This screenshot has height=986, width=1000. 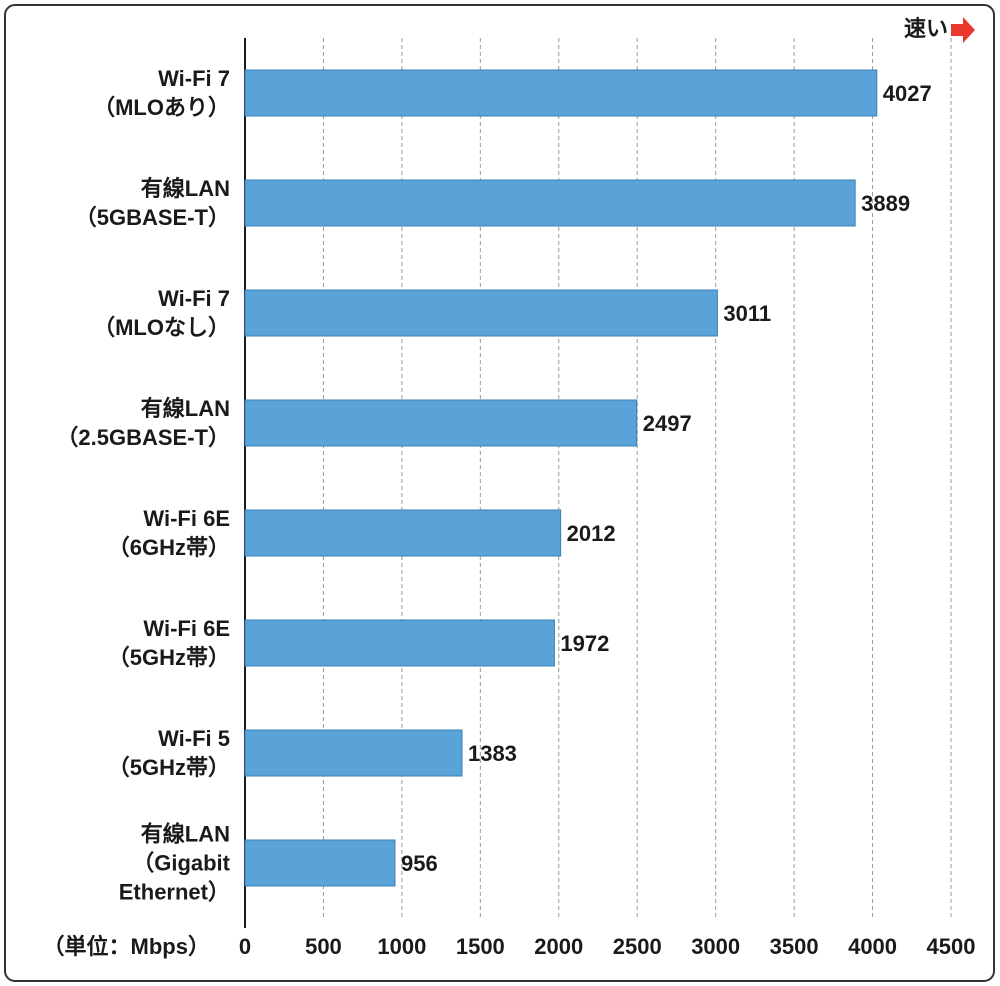 What do you see at coordinates (174, 863) in the screenshot?
I see `category-label: 有線LAN （Gigabit Ethernet）` at bounding box center [174, 863].